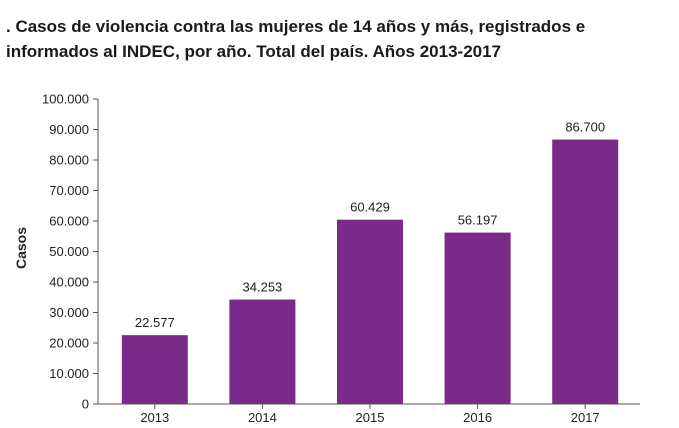 The image size is (679, 428). What do you see at coordinates (585, 417) in the screenshot?
I see `x-tick-label: 2017` at bounding box center [585, 417].